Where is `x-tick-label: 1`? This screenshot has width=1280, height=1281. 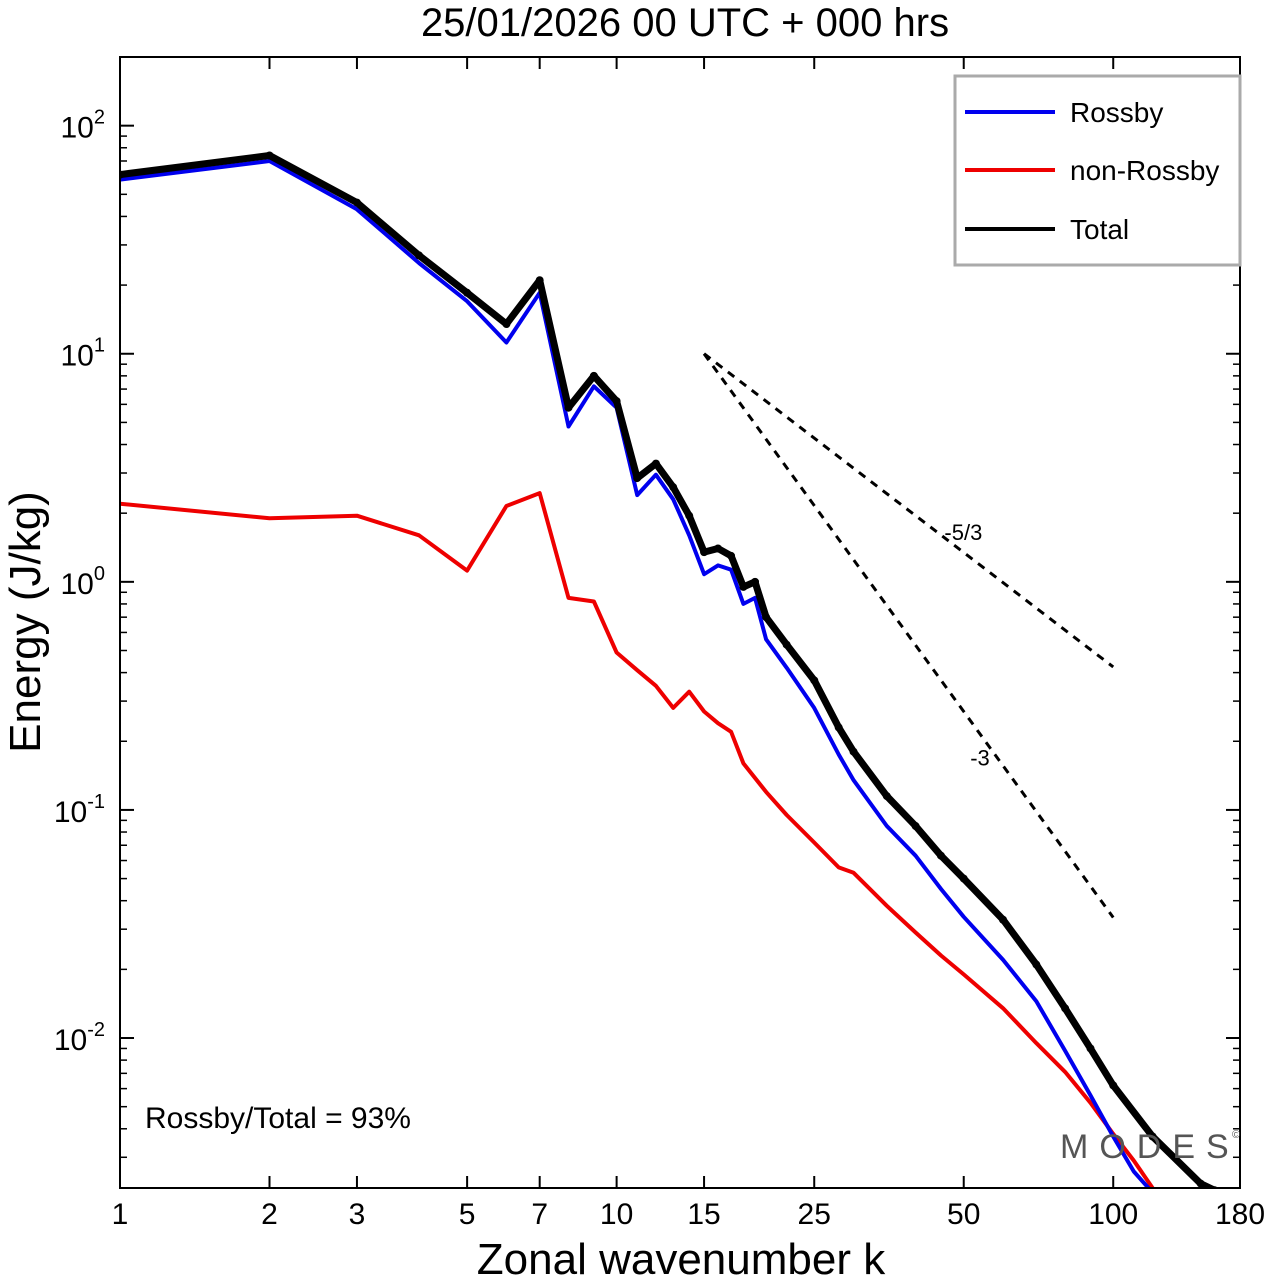 x-tick-label: 1 is located at coordinates (120, 1214).